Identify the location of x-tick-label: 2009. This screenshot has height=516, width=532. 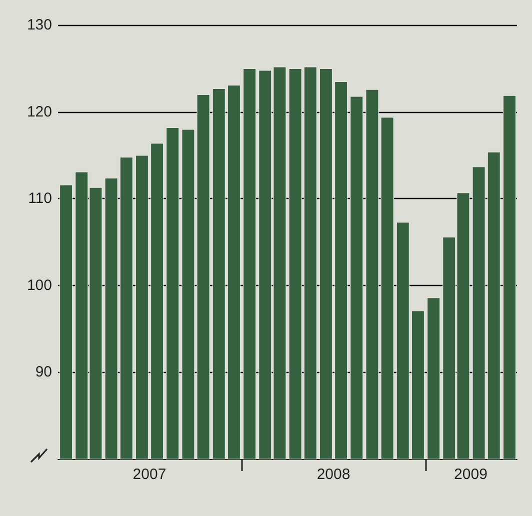
(471, 474).